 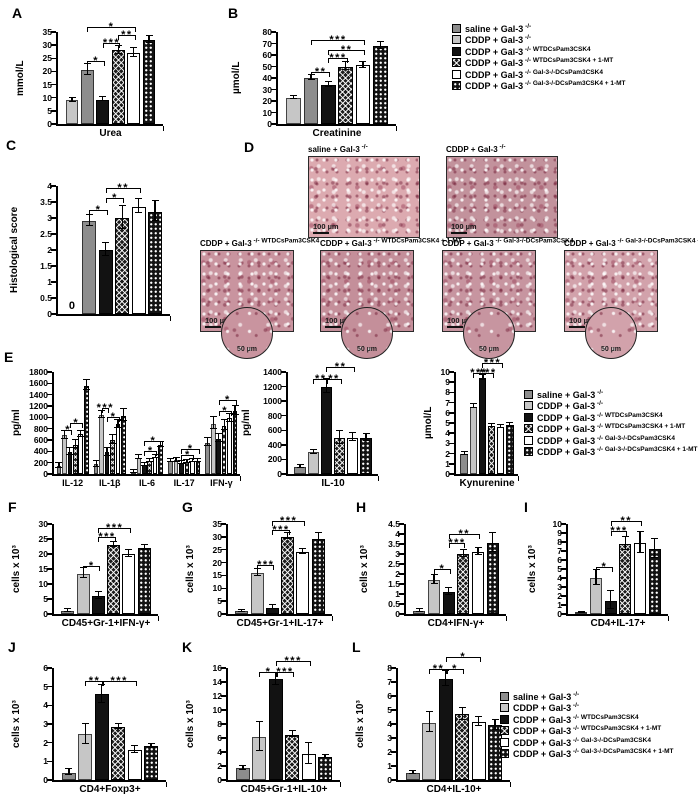 What do you see at coordinates (292, 757) in the screenshot?
I see `bar-k-hatch` at bounding box center [292, 757].